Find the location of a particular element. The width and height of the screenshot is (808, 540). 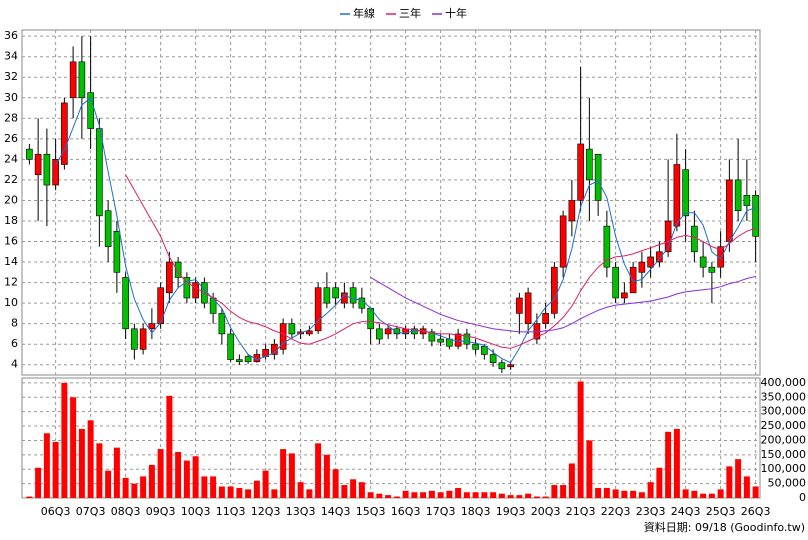

volume-tick-label: 50,000 is located at coordinates (787, 483).